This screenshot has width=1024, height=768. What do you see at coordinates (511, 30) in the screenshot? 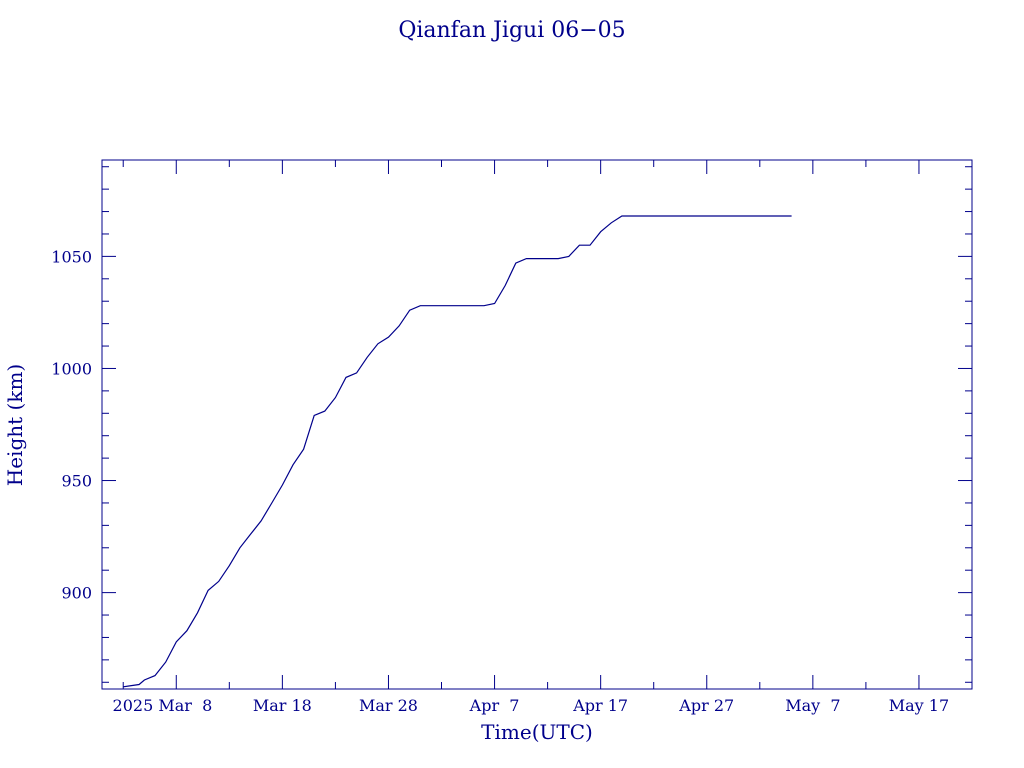
I see `chart-title: Qianfan Jigui 06−05` at bounding box center [511, 30].